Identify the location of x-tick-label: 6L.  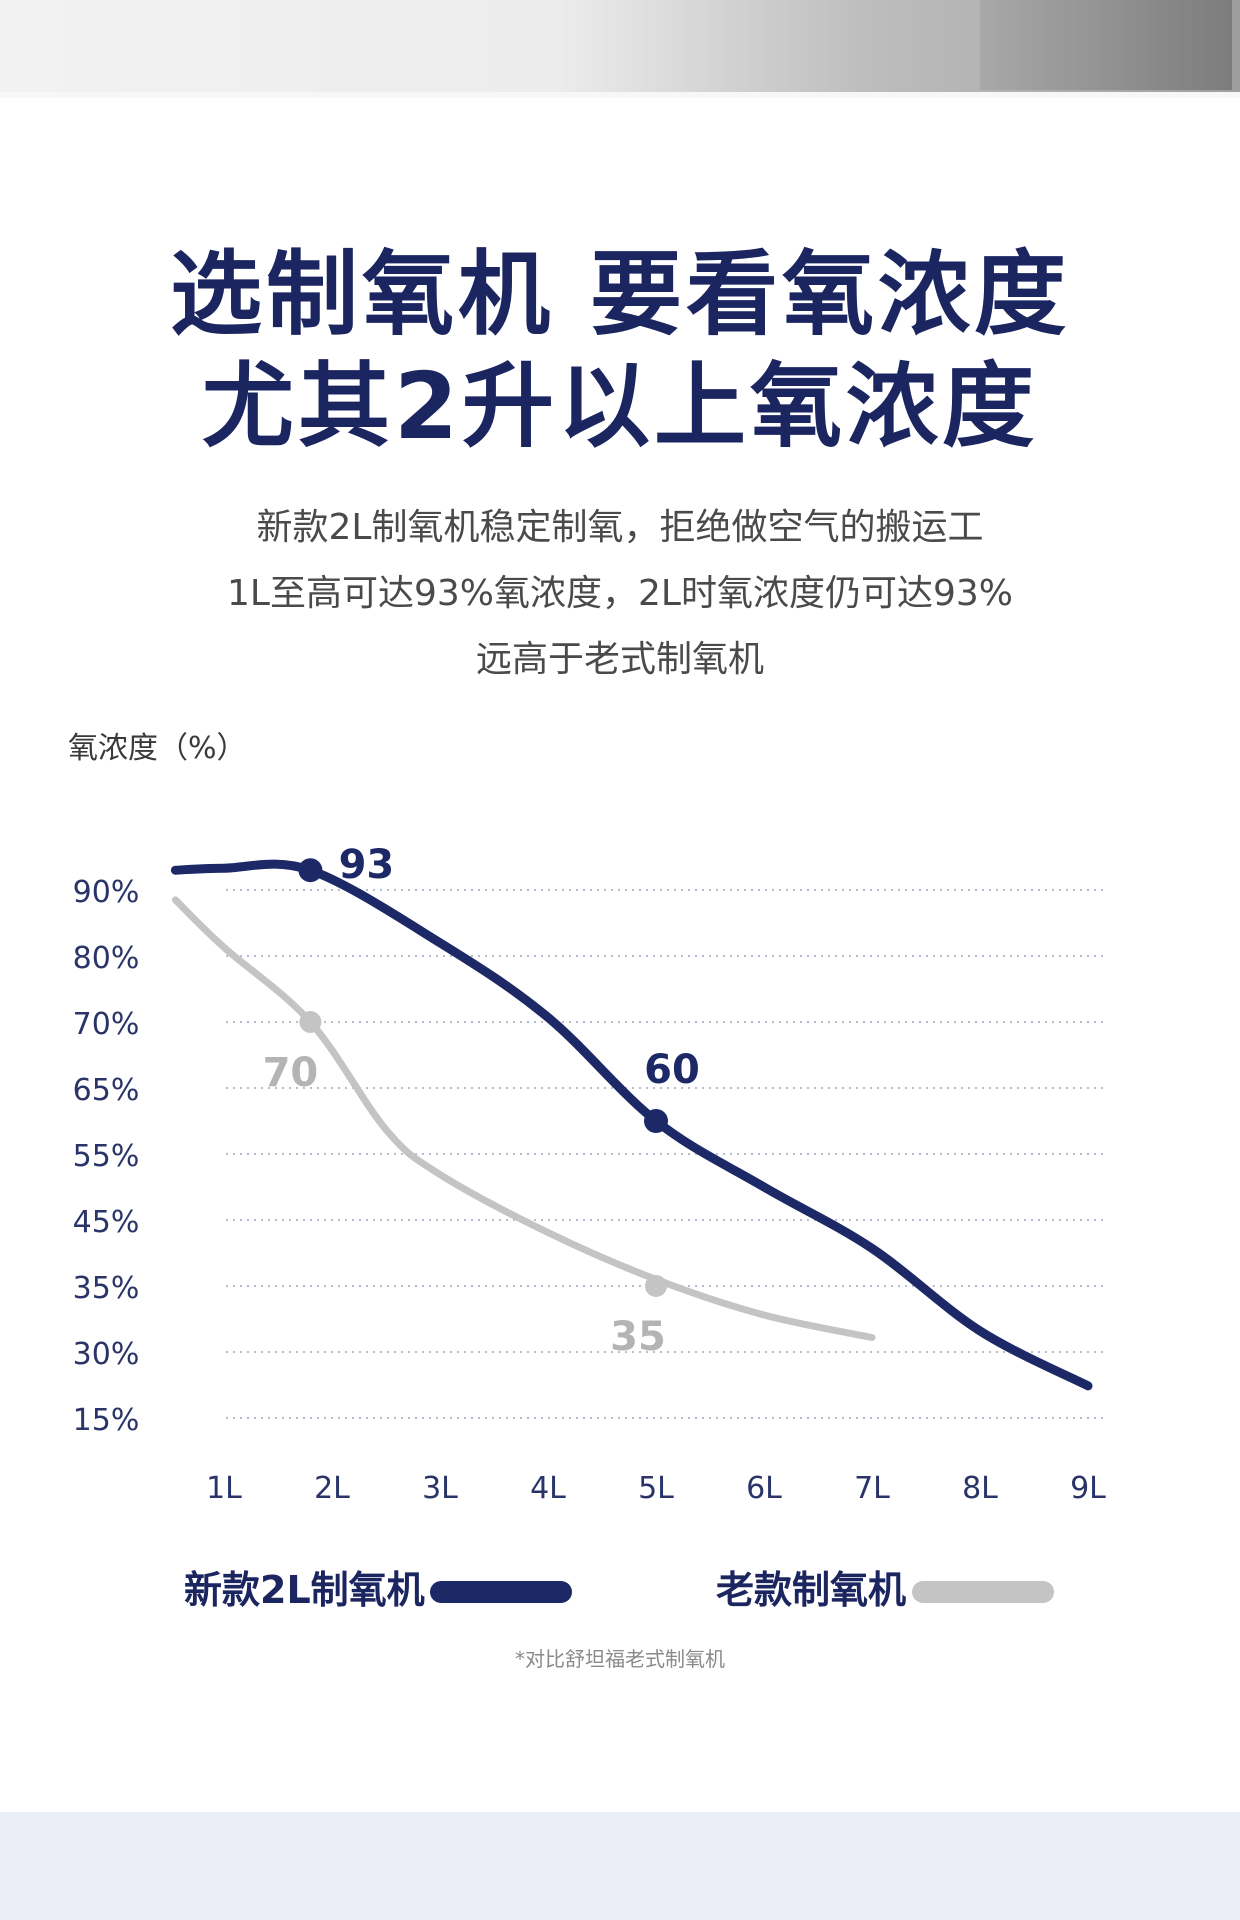
(764, 1488).